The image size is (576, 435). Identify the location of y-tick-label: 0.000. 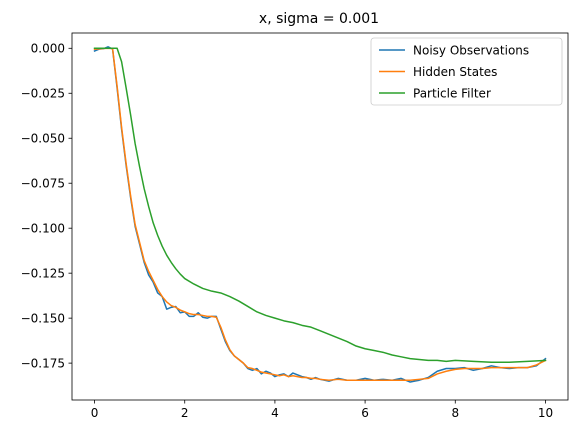
(48, 49).